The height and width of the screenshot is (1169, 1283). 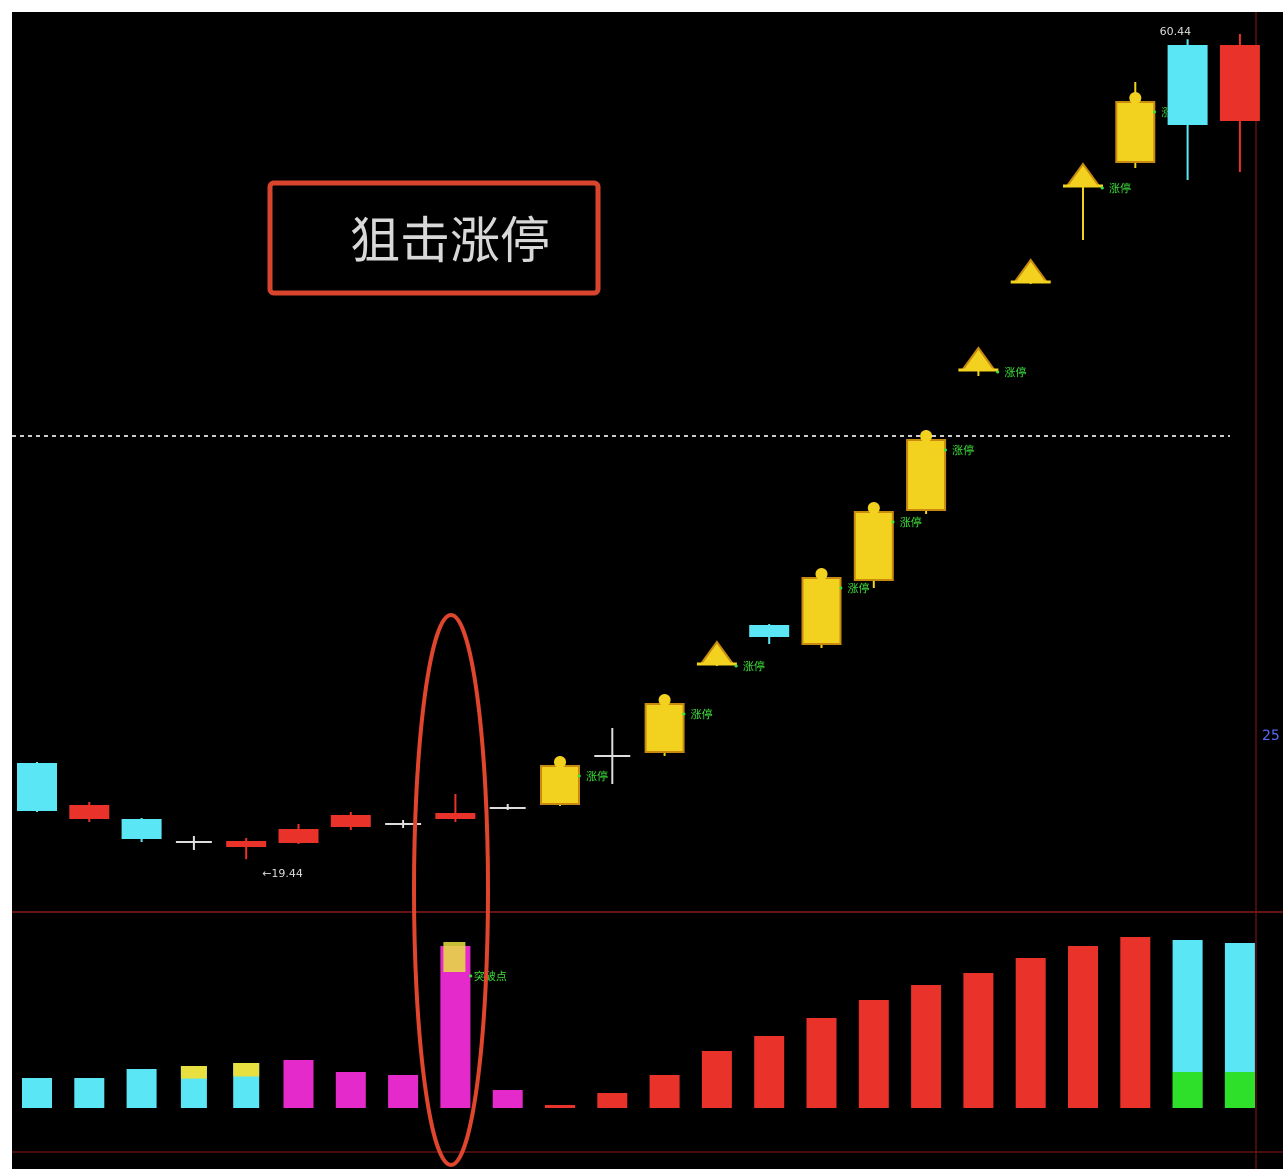 What do you see at coordinates (450, 241) in the screenshot?
I see `title-text: 狙击涨停` at bounding box center [450, 241].